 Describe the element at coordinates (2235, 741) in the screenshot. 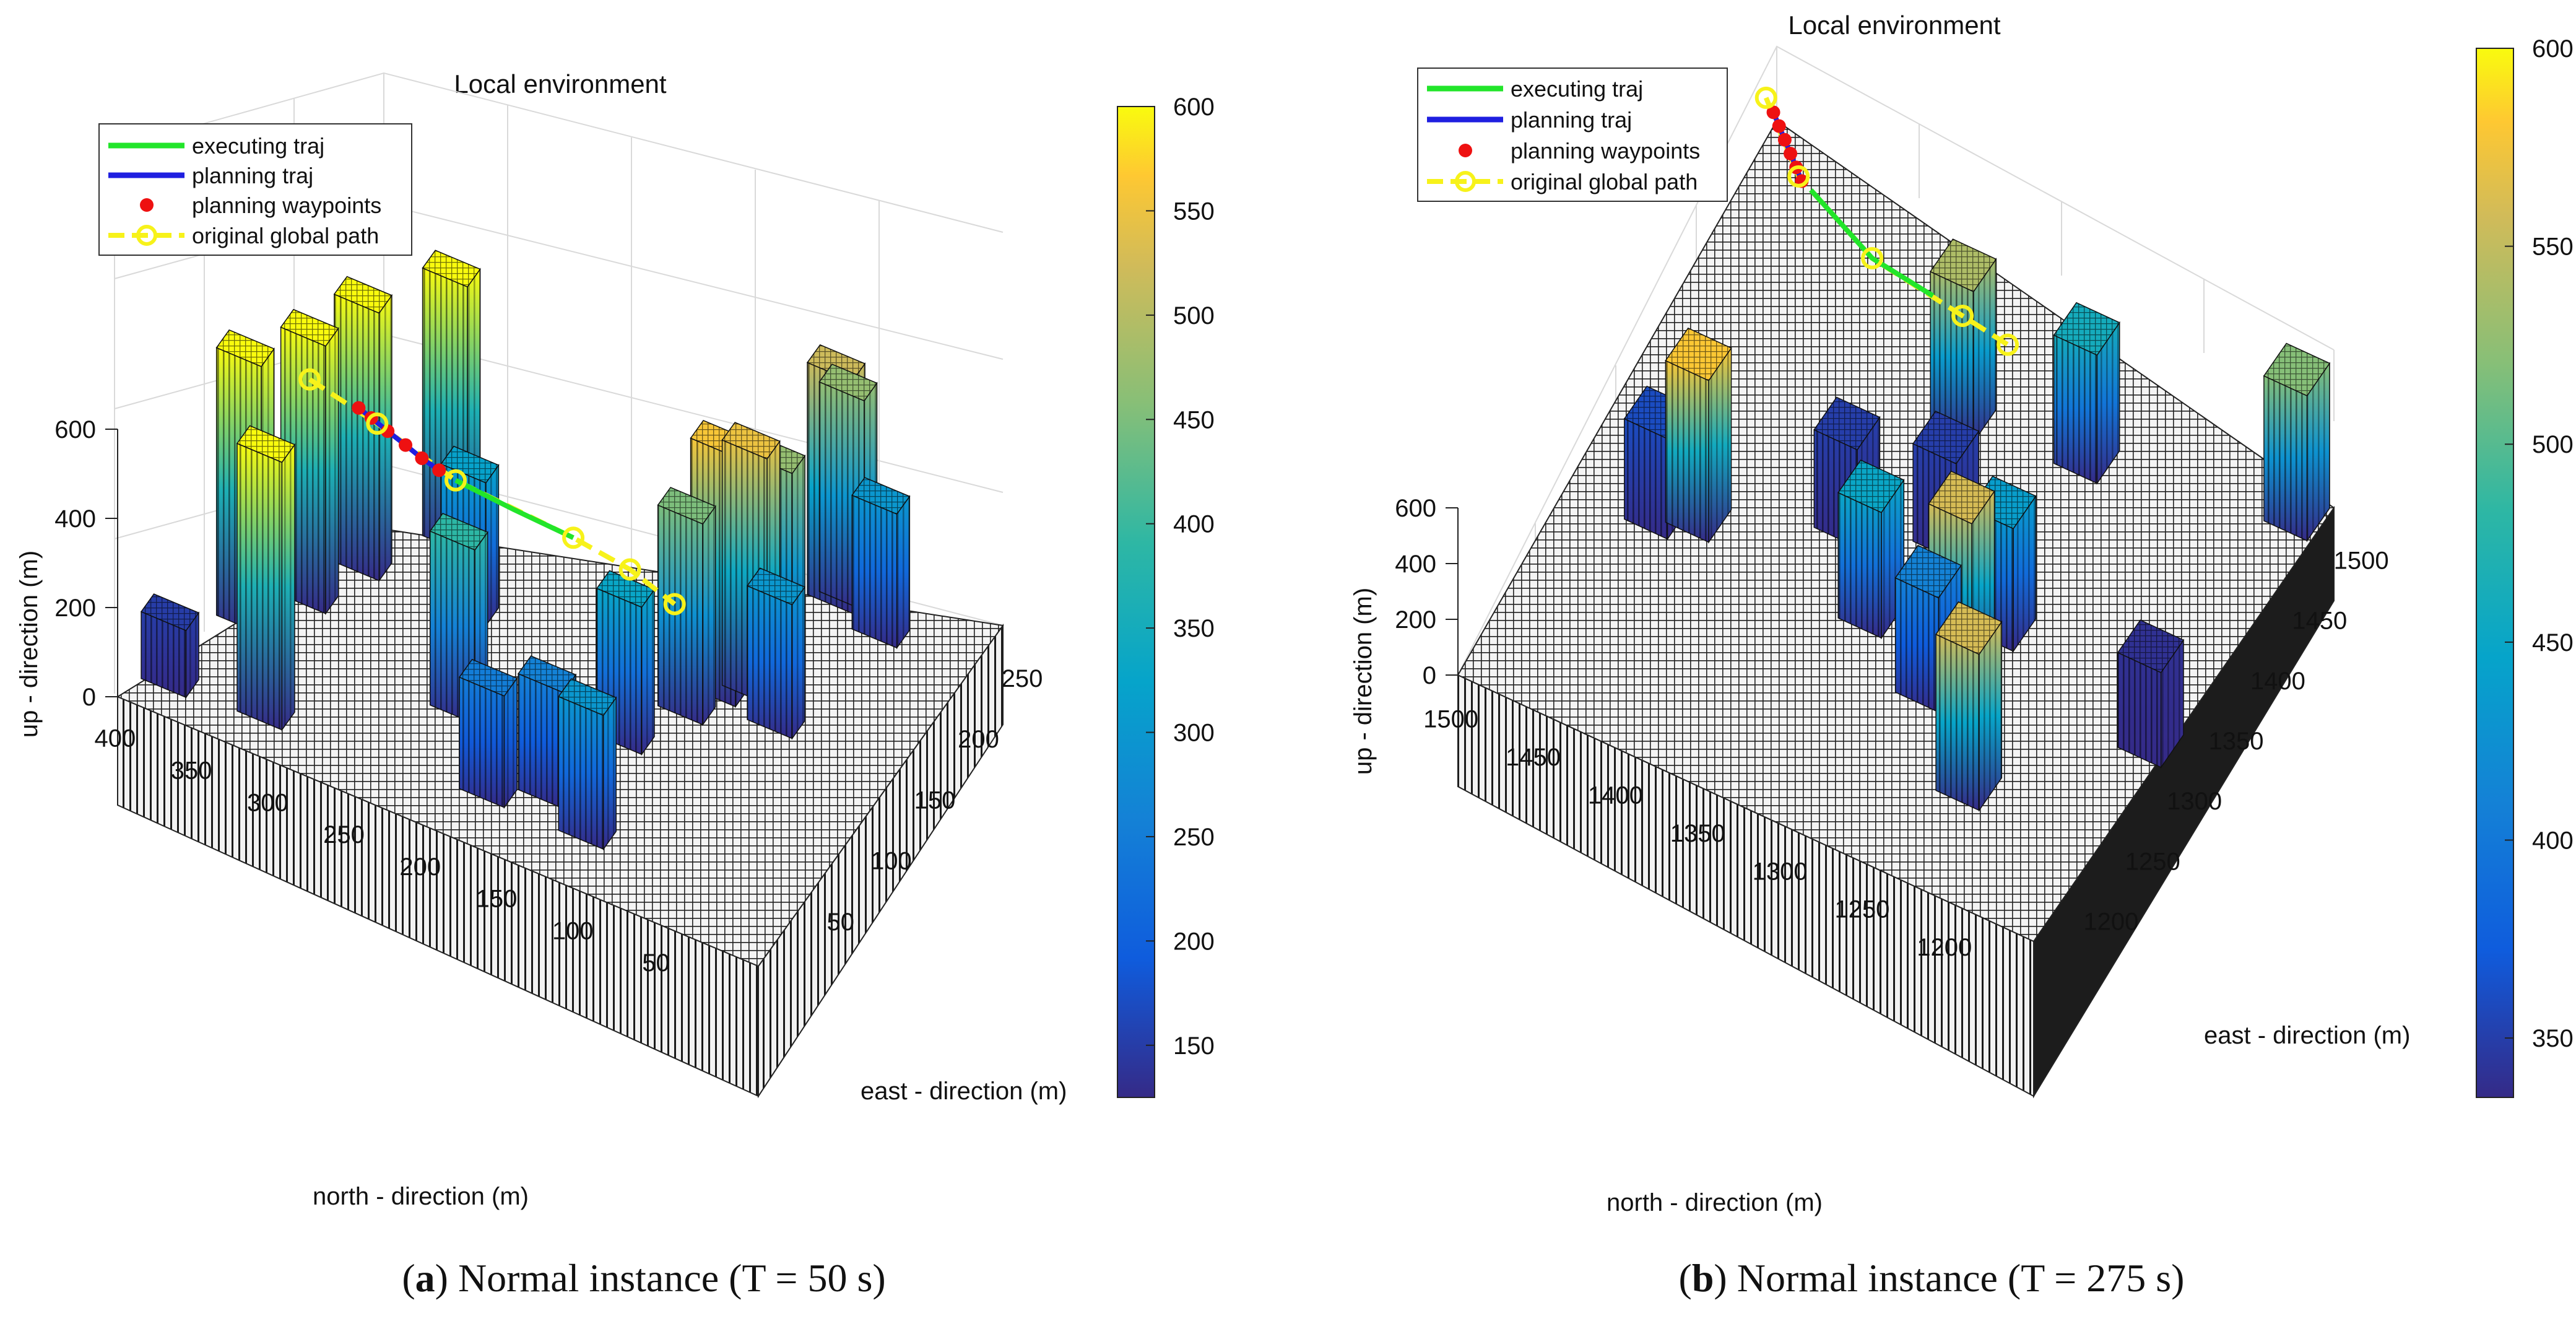

I see `east-tick-labels: 1200 1250 1300 1350 1400 1450 1500` at that location.